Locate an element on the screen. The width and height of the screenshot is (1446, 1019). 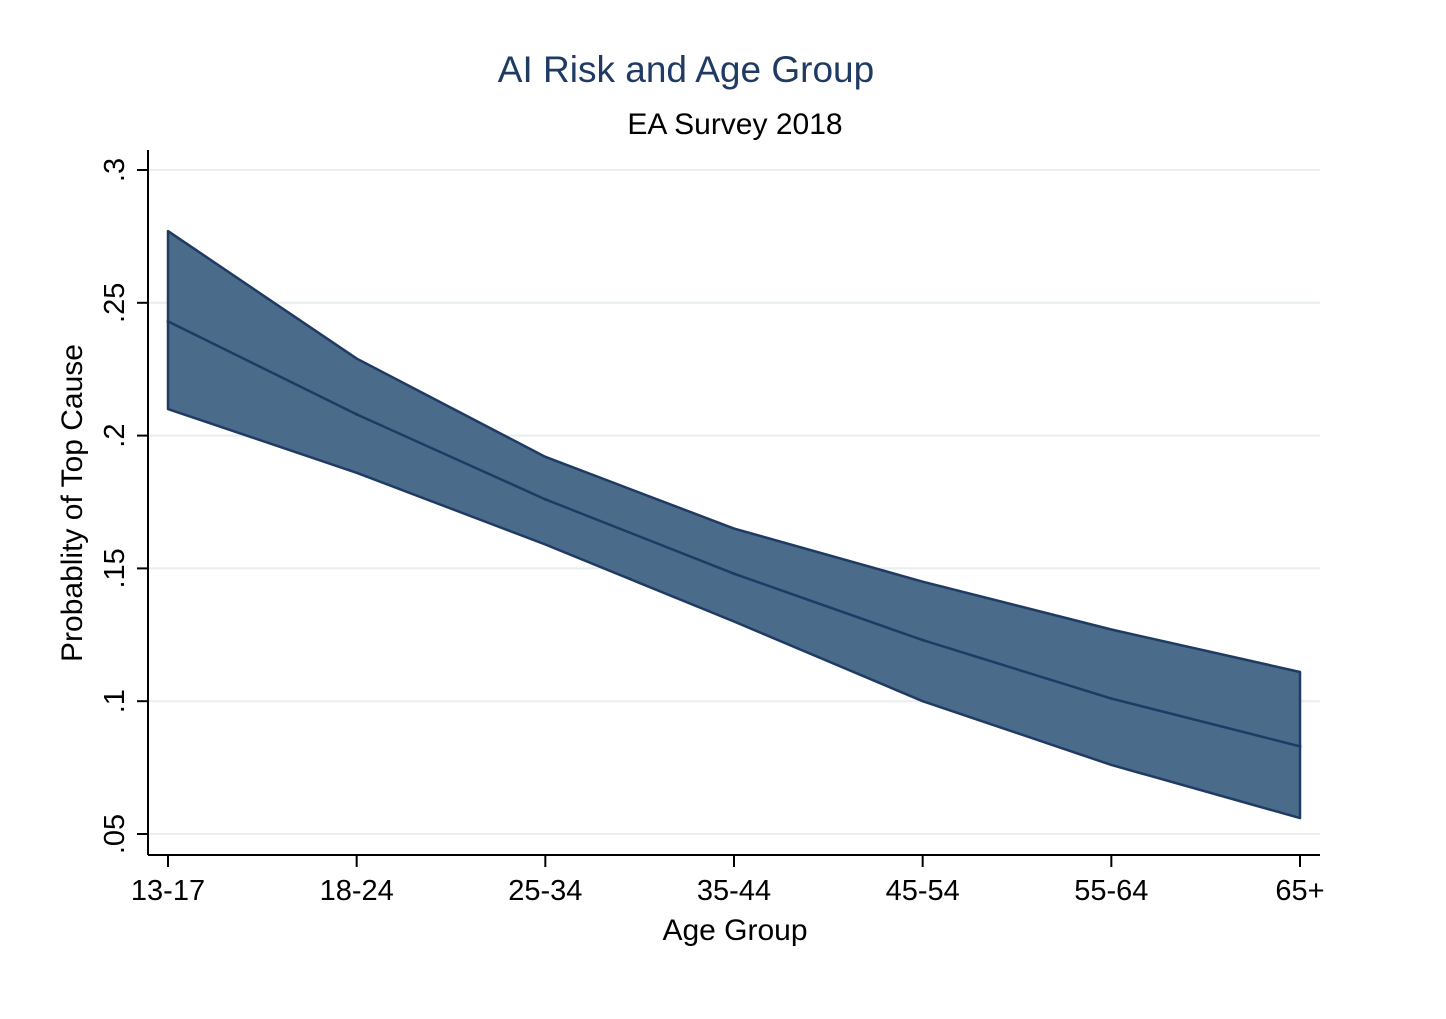
y-tick-label: .05 is located at coordinates (115, 834).